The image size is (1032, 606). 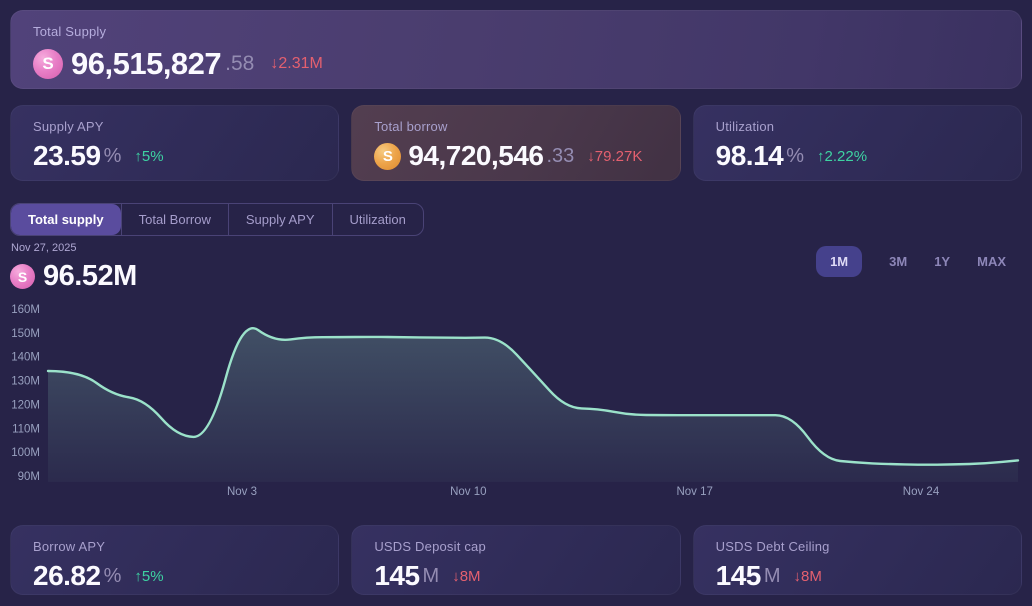 What do you see at coordinates (560, 155) in the screenshot?
I see `total-borrow-fraction: .33` at bounding box center [560, 155].